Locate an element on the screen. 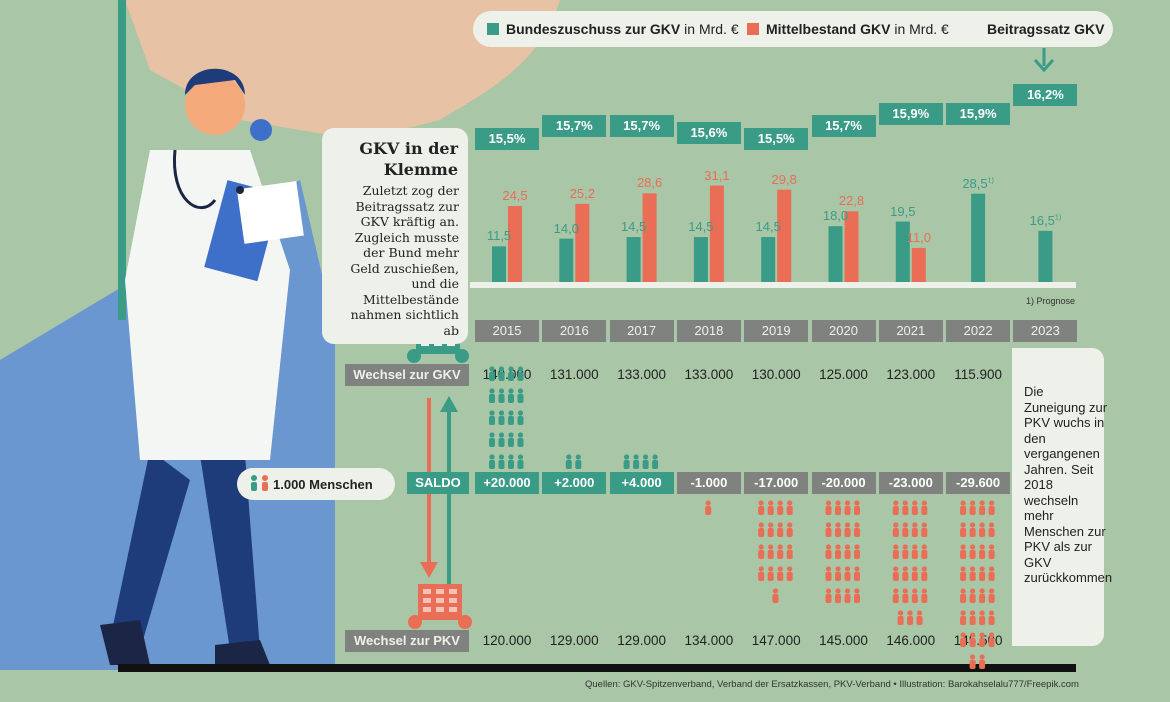 Image resolution: width=1170 pixels, height=702 pixels. saldo-value: +20.000 is located at coordinates (507, 483).